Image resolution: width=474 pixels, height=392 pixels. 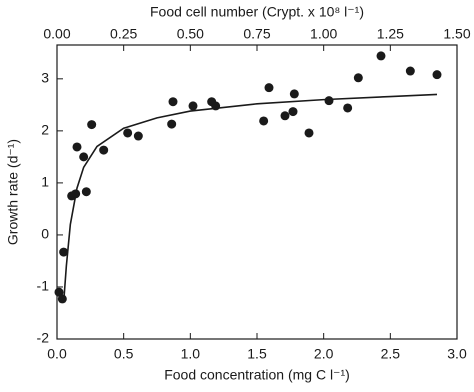 What do you see at coordinates (257, 375) in the screenshot?
I see `x-axis-label: Food concentration (mg C l⁻¹)` at bounding box center [257, 375].